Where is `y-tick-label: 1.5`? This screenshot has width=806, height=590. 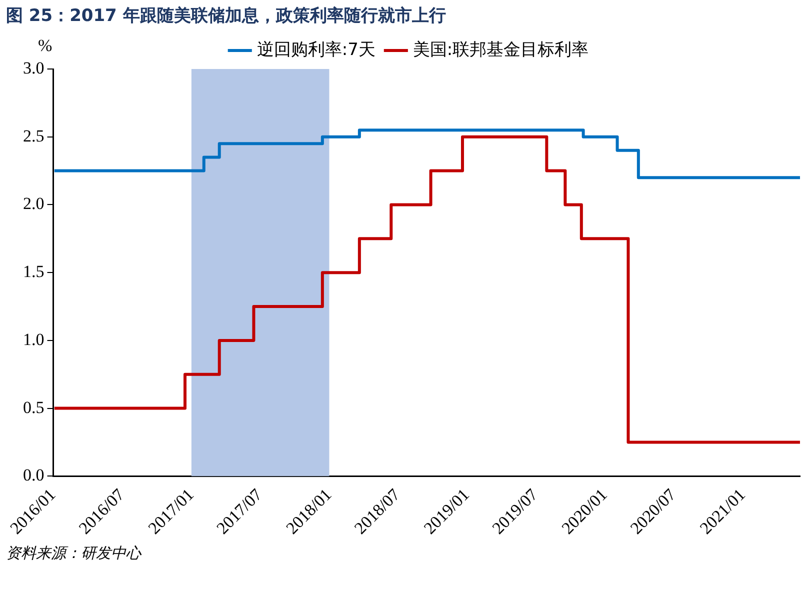 y-tick-label: 1.5 is located at coordinates (33, 272).